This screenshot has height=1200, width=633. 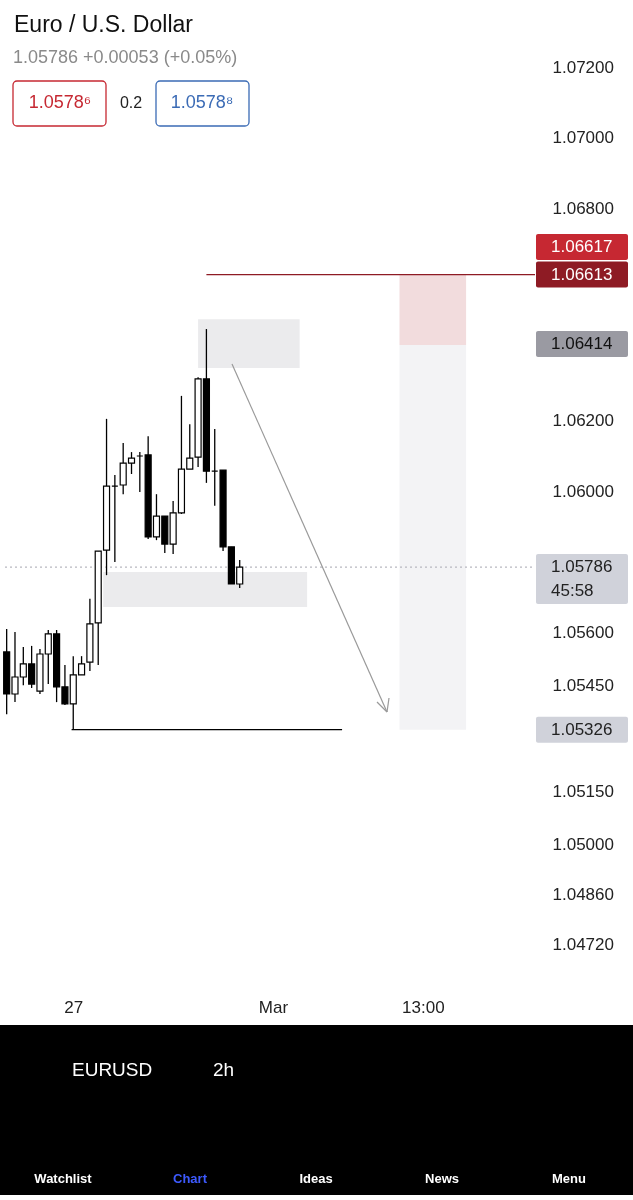 What do you see at coordinates (582, 246) in the screenshot?
I see `text: 1.06617` at bounding box center [582, 246].